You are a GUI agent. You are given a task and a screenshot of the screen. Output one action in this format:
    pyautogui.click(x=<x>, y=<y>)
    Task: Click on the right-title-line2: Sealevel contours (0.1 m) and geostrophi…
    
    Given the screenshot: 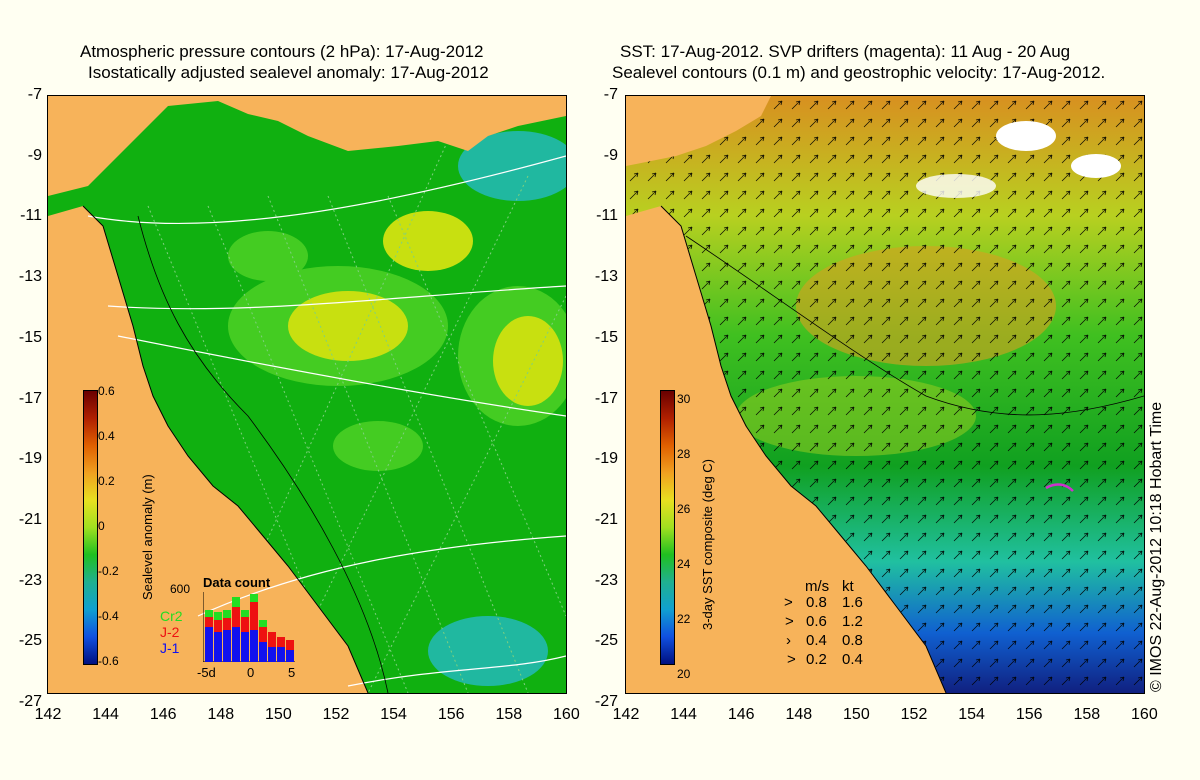 What is the action you would take?
    pyautogui.click(x=859, y=72)
    